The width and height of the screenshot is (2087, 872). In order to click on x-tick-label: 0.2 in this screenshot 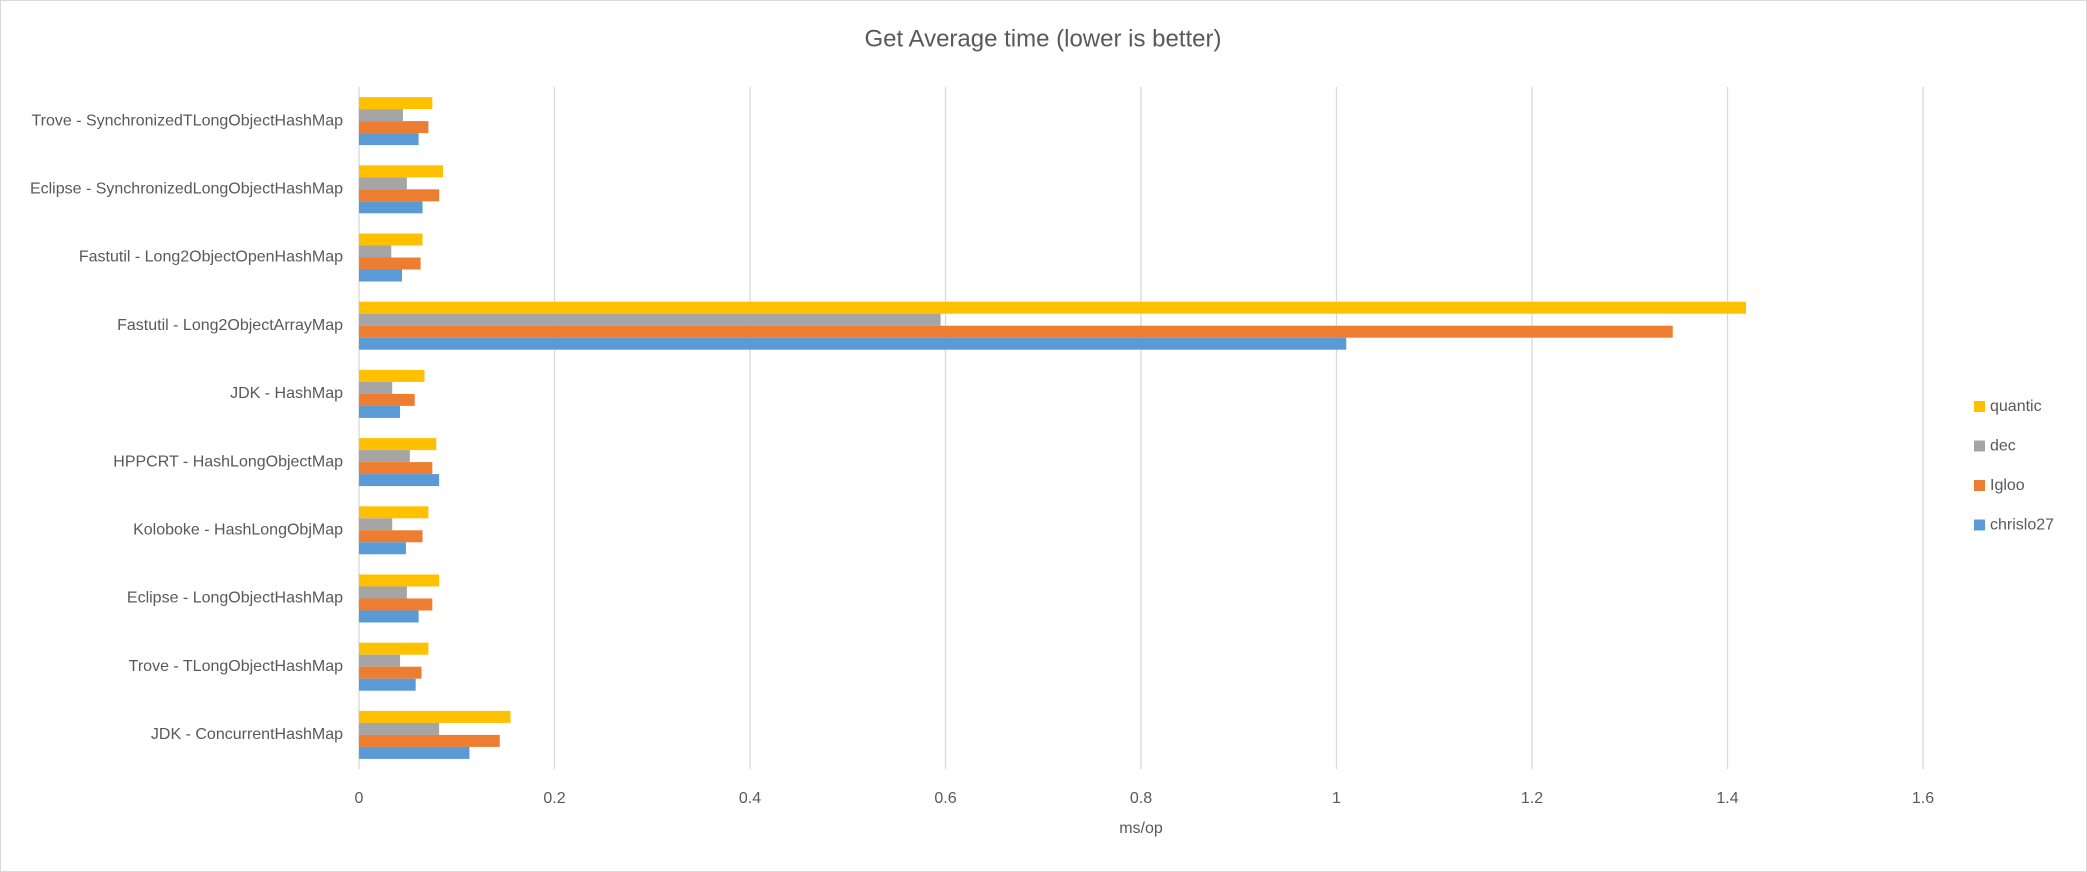, I will do `click(554, 798)`.